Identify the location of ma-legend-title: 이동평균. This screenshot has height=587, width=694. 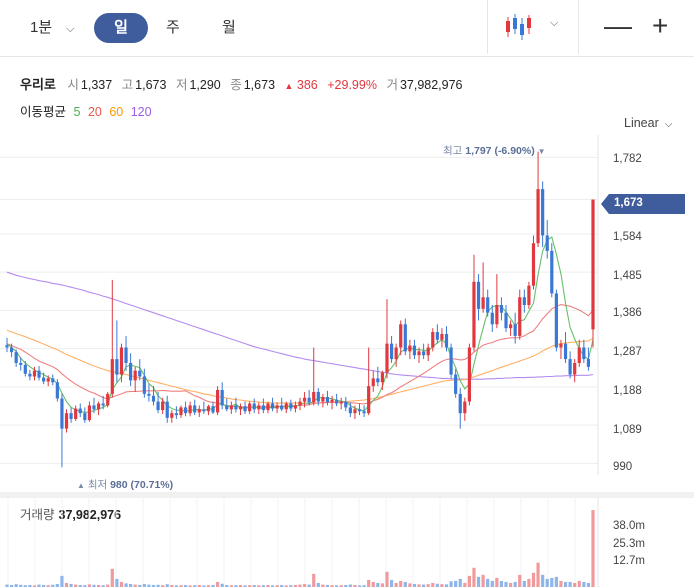
(43, 112).